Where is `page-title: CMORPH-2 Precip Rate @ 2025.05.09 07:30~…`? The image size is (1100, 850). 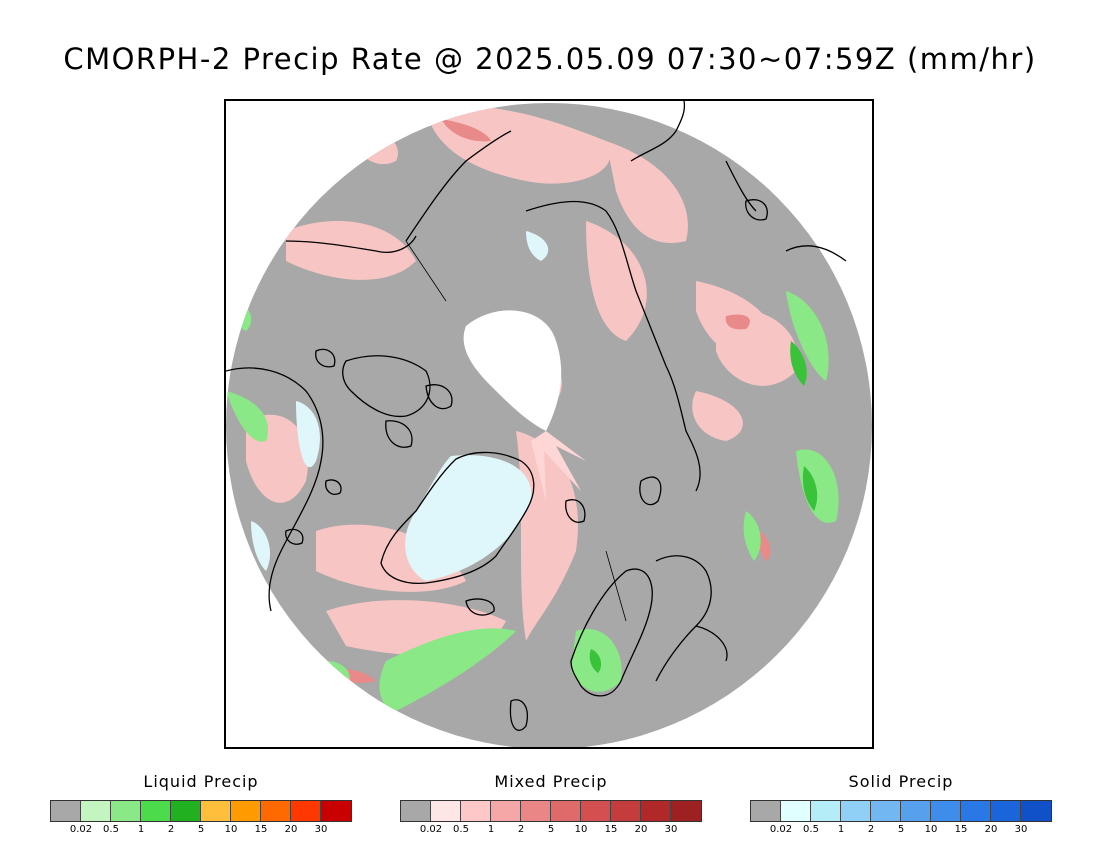 page-title: CMORPH-2 Precip Rate @ 2025.05.09 07:30~… is located at coordinates (550, 59).